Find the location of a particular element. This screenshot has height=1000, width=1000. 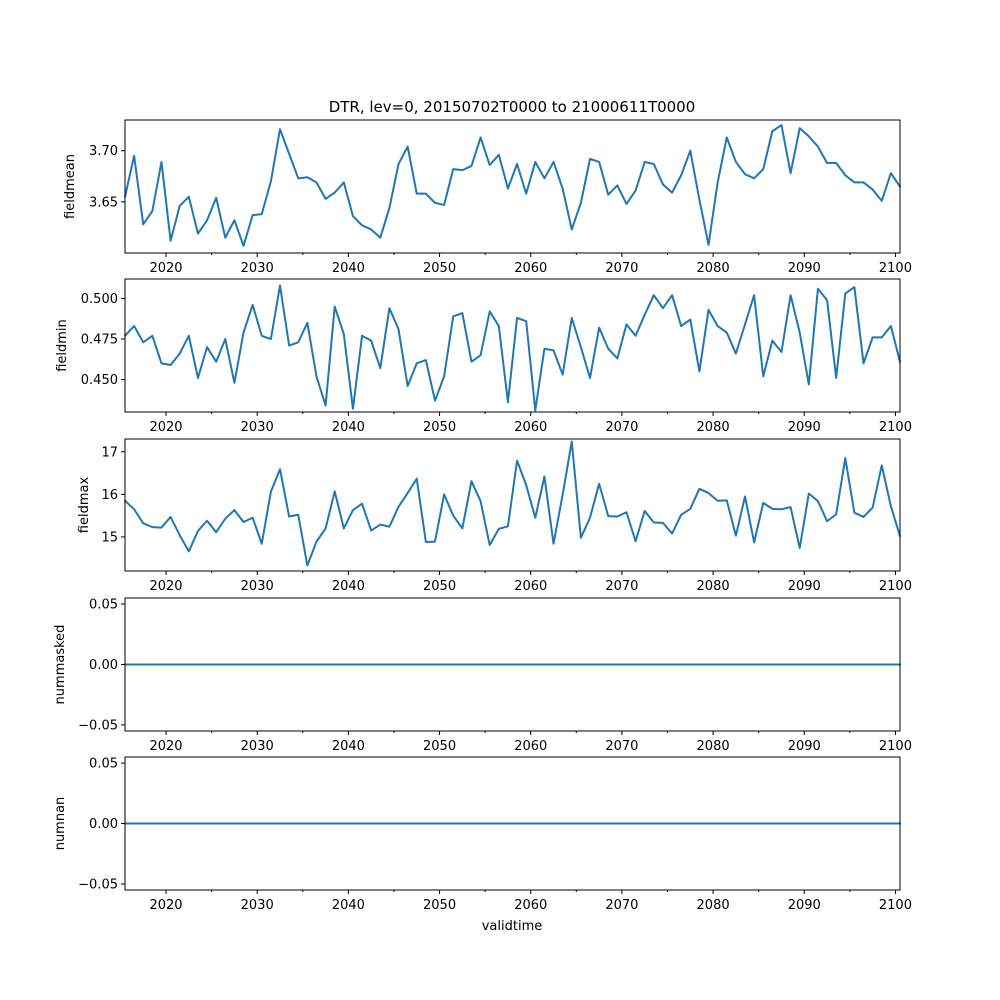

fieldmean-axis-label: fieldmean is located at coordinates (70, 186).